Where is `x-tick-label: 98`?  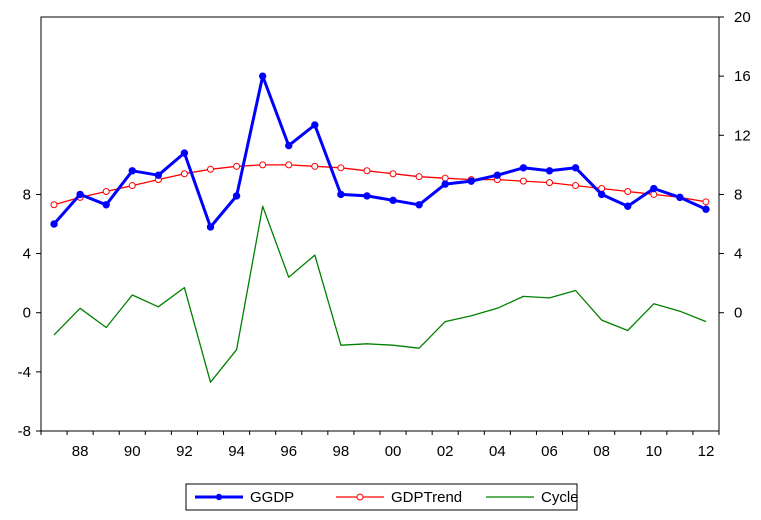
x-tick-label: 98 is located at coordinates (341, 451).